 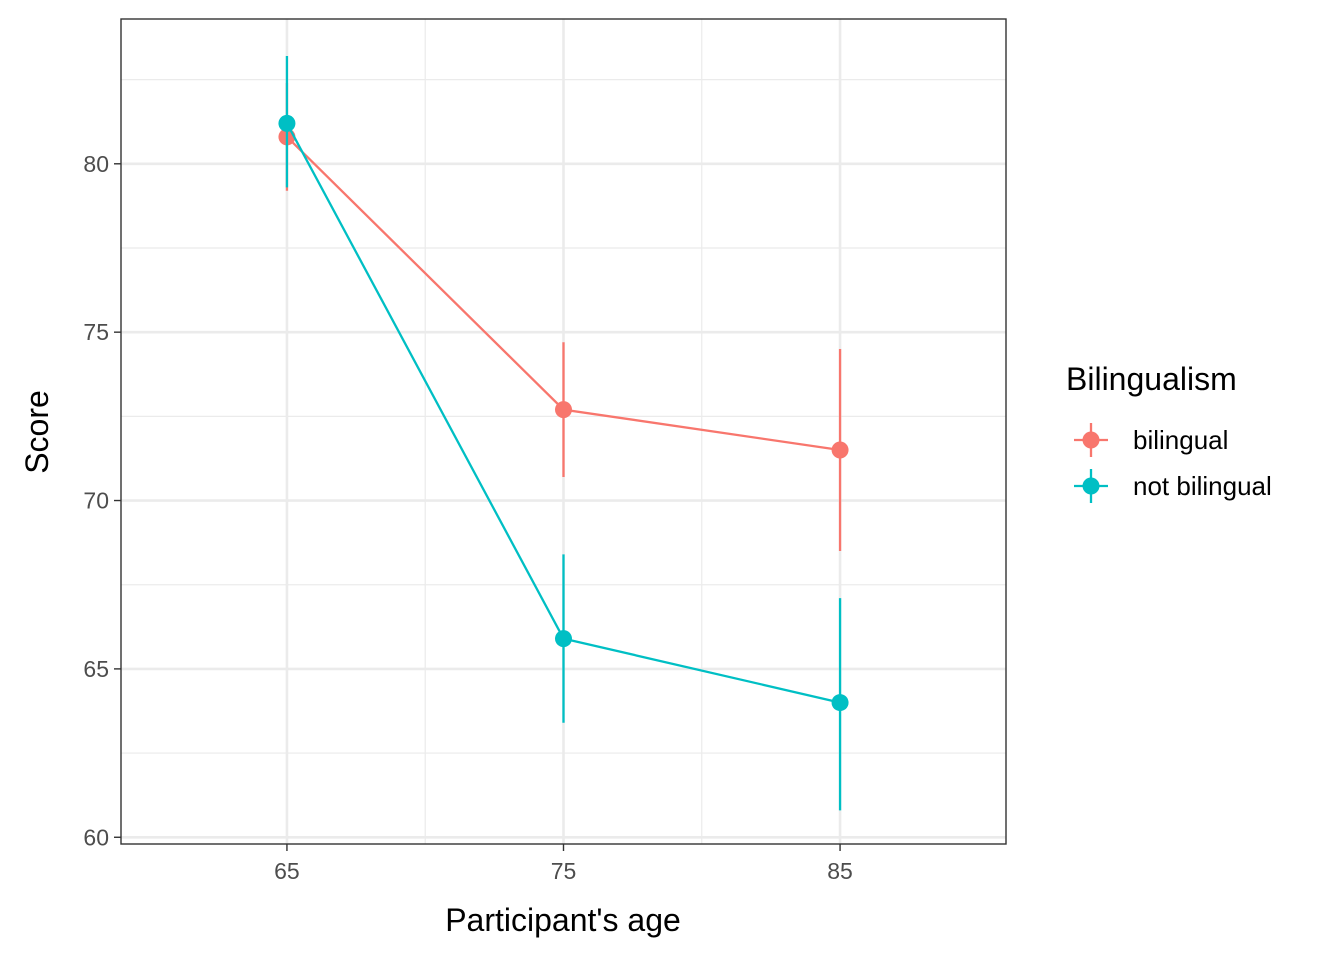 I want to click on y-tick-label: 80, so click(x=96, y=164).